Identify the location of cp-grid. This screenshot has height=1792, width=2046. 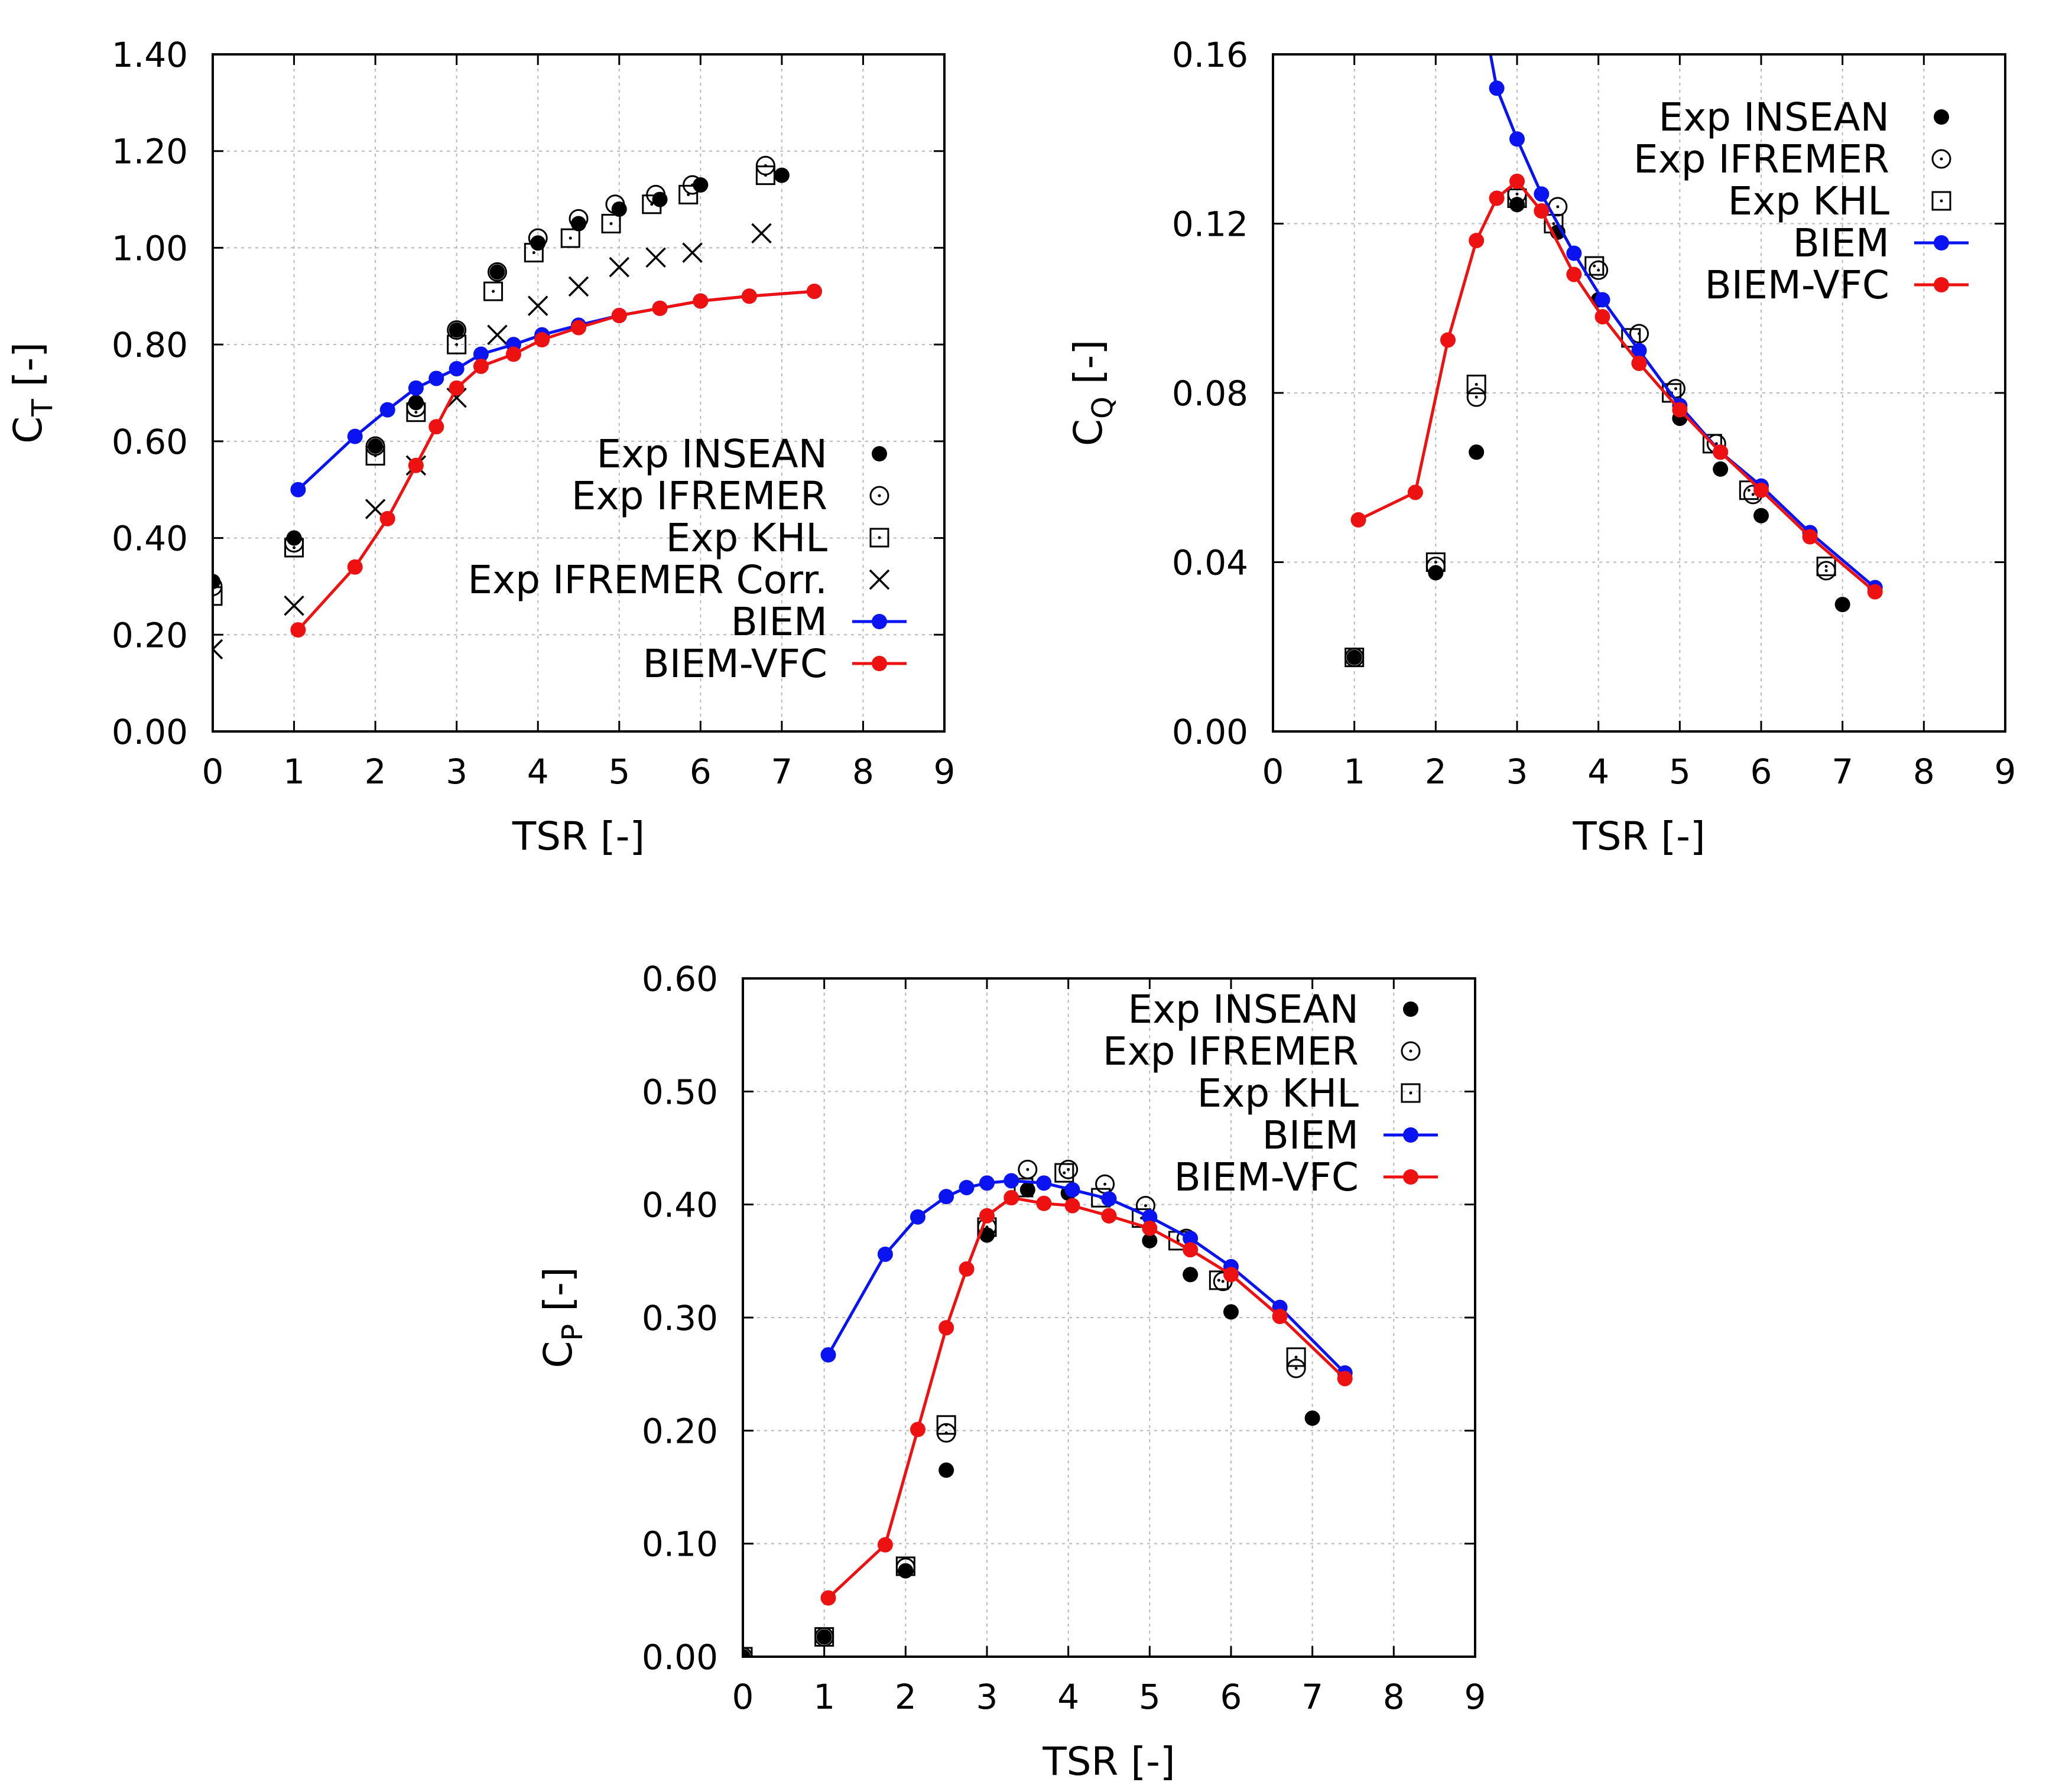
(1109, 1317).